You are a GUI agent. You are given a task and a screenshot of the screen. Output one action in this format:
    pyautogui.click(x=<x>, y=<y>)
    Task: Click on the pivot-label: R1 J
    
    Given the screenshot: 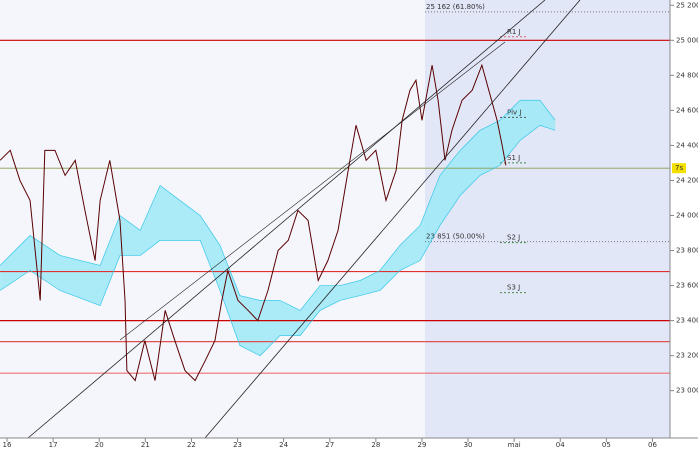 What is the action you would take?
    pyautogui.click(x=514, y=32)
    